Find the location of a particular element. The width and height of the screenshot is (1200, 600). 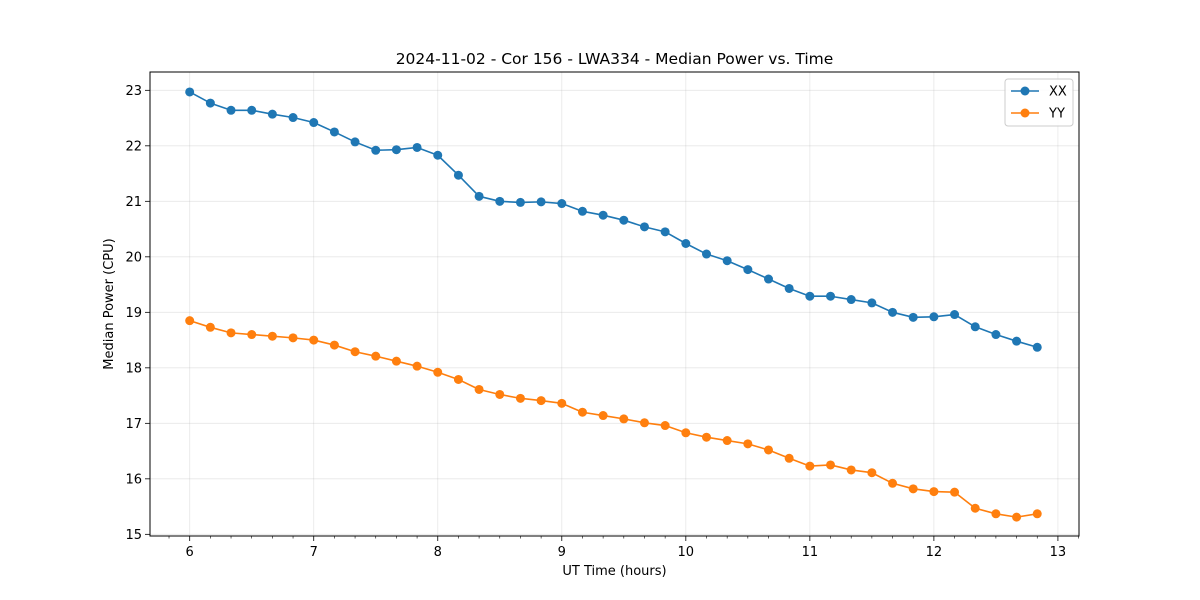

x-tick-label: 10 is located at coordinates (686, 552).